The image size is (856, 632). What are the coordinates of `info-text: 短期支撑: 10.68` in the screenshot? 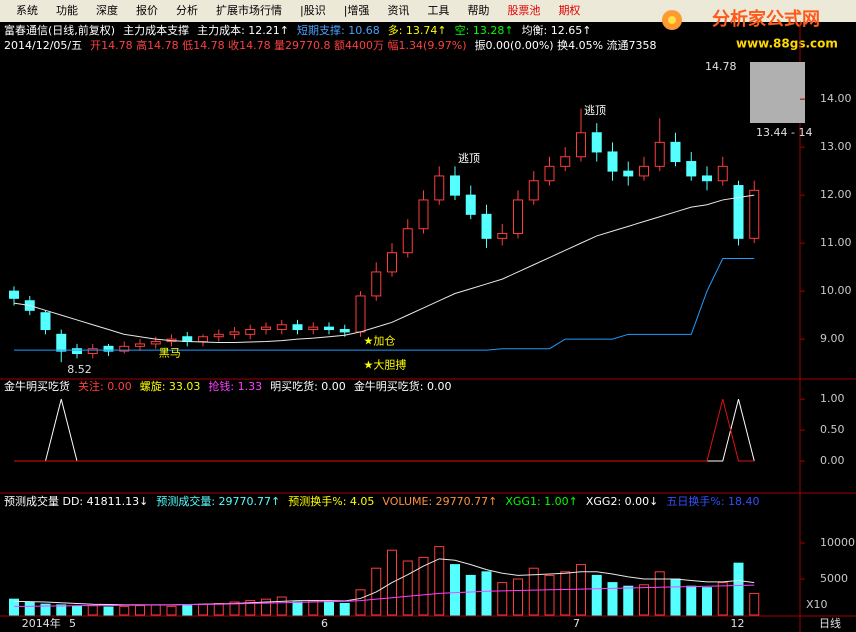 It's located at (338, 30).